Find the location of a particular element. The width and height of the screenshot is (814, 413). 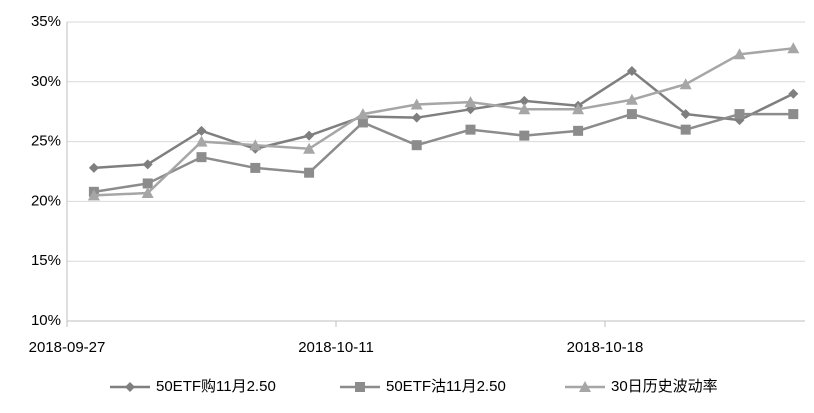

x-tick-label: 2018-10-18 is located at coordinates (605, 347).